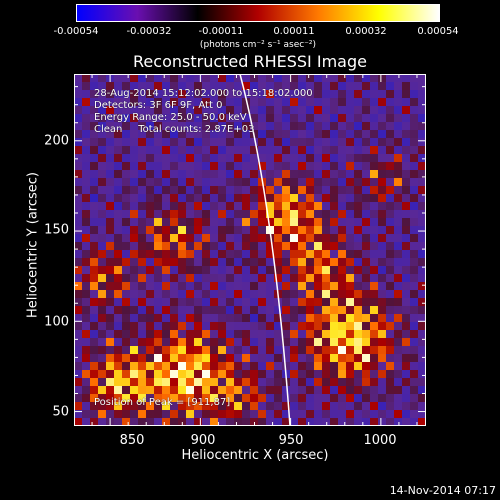 Image resolution: width=500 pixels, height=500 pixels. I want to click on info-method-counts: Clean Total counts: 2.87E+03, so click(174, 129).